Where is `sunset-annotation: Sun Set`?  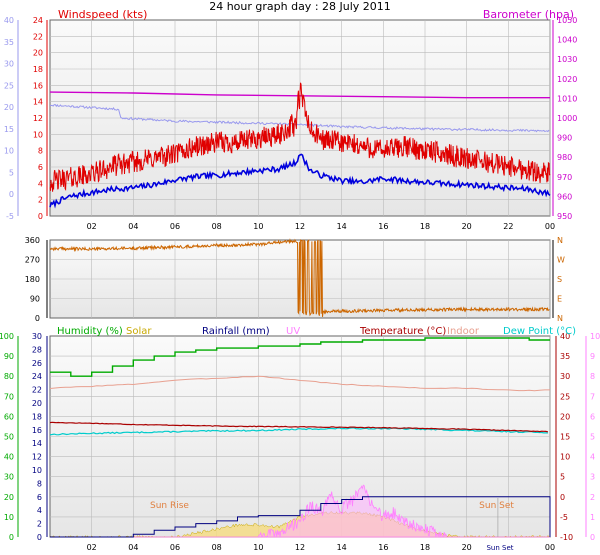 sunset-annotation: Sun Set is located at coordinates (496, 506).